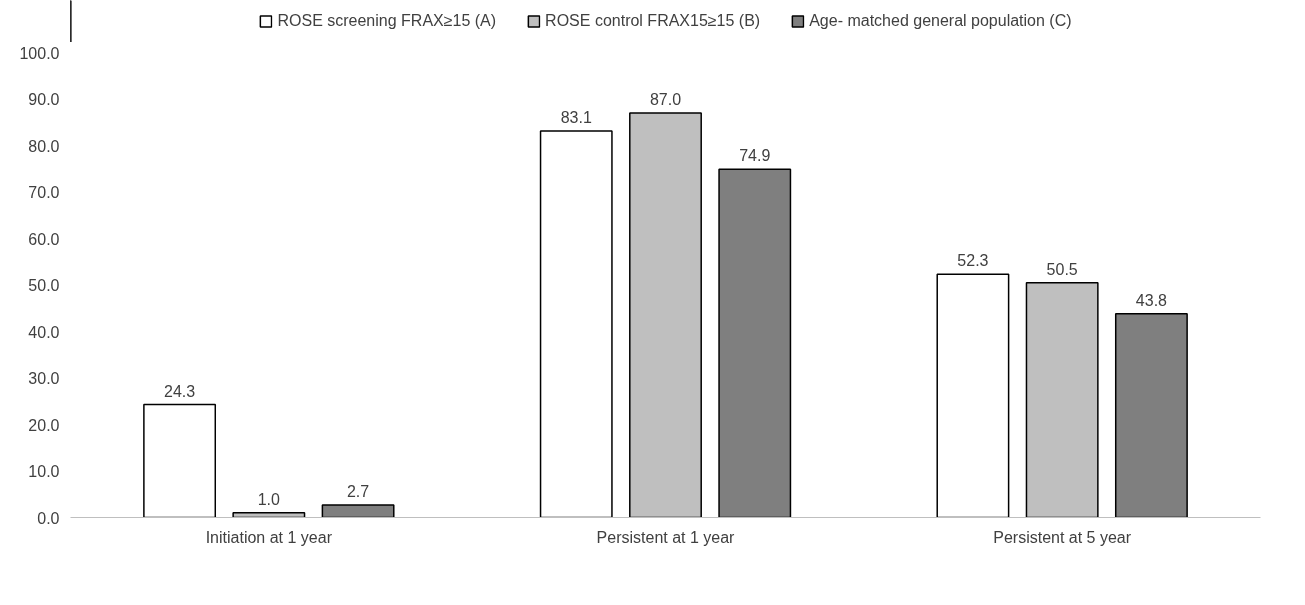 The image size is (1305, 605). What do you see at coordinates (180, 391) in the screenshot?
I see `data-label: 24.3` at bounding box center [180, 391].